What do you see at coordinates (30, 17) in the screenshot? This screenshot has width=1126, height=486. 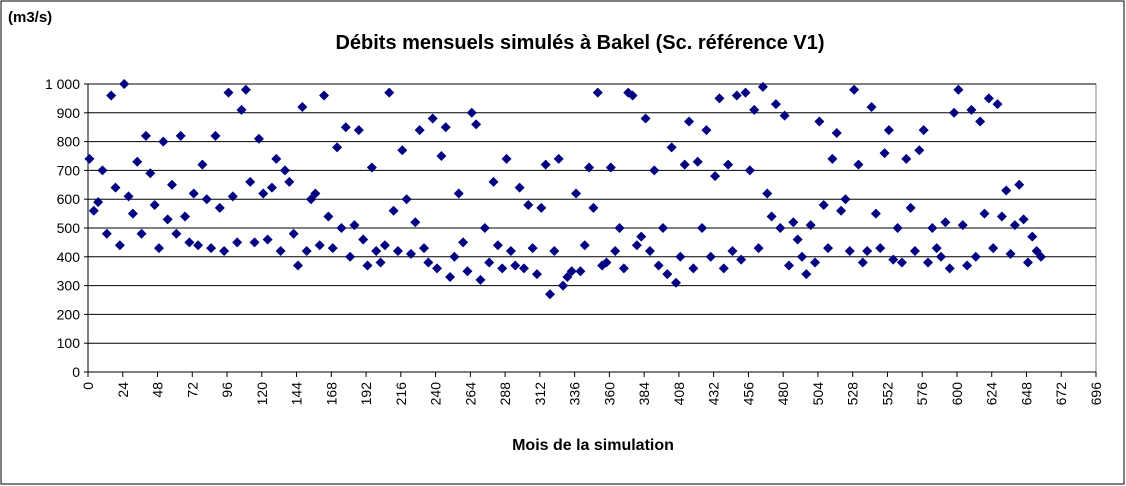 I see `y-unit: (m3/s)` at bounding box center [30, 17].